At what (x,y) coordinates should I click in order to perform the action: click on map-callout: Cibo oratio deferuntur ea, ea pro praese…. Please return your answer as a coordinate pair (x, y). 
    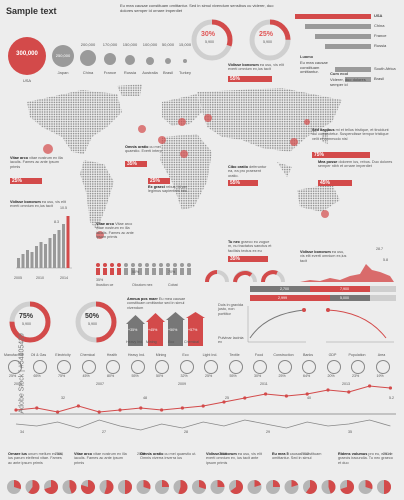
    Looking at the image, I should click on (247, 171).